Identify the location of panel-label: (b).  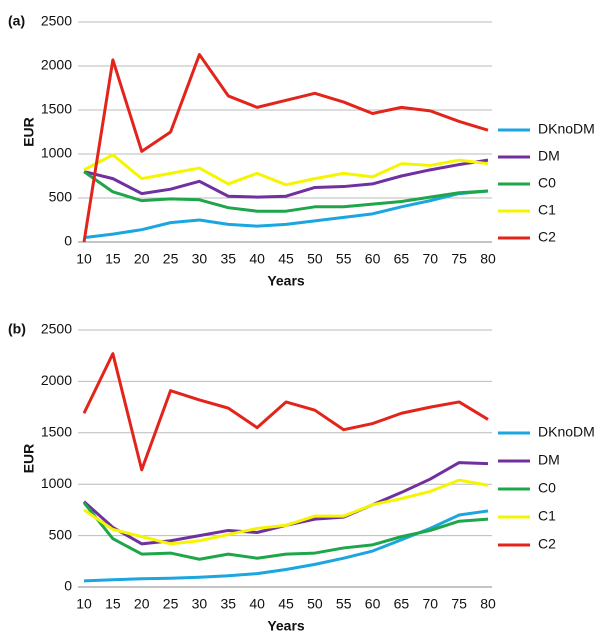
(17, 329).